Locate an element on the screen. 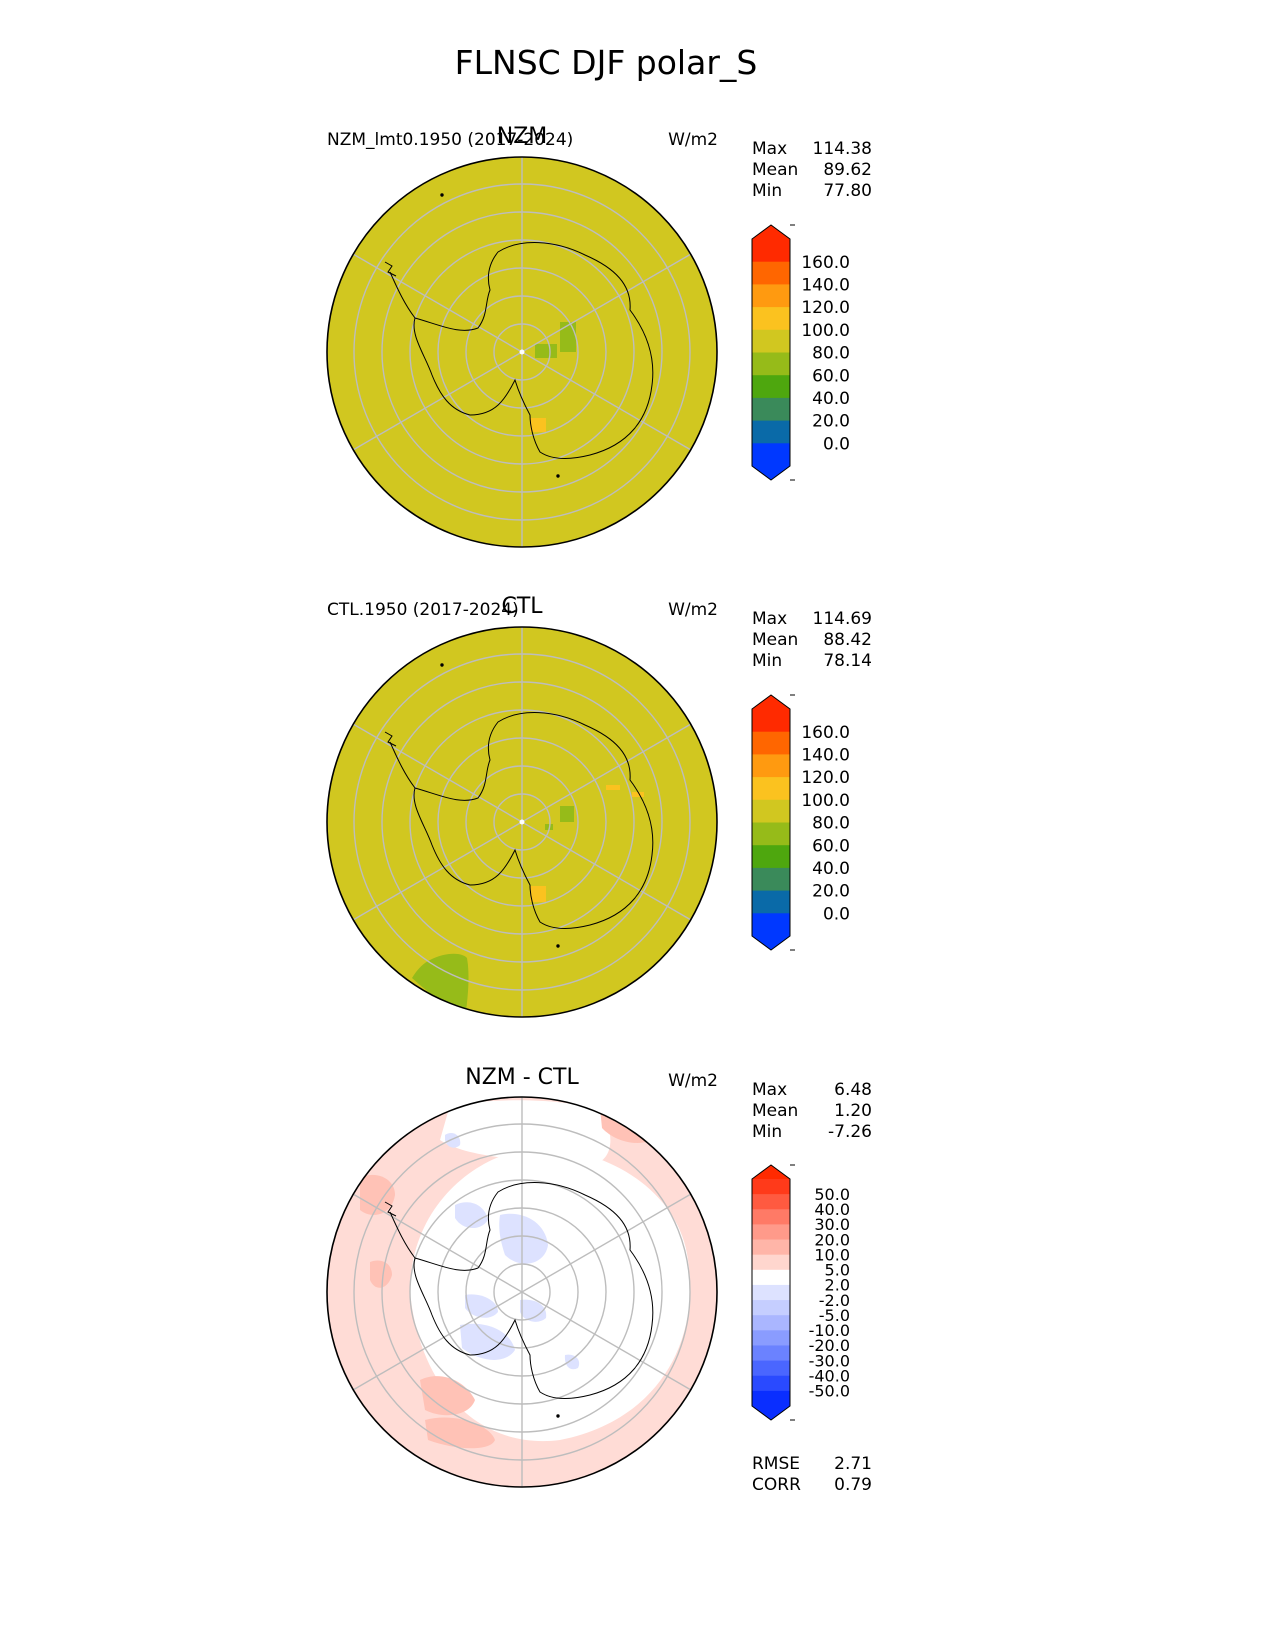 This screenshot has height=1650, width=1275. colorbar-tick-label: 100.0 is located at coordinates (825, 801).